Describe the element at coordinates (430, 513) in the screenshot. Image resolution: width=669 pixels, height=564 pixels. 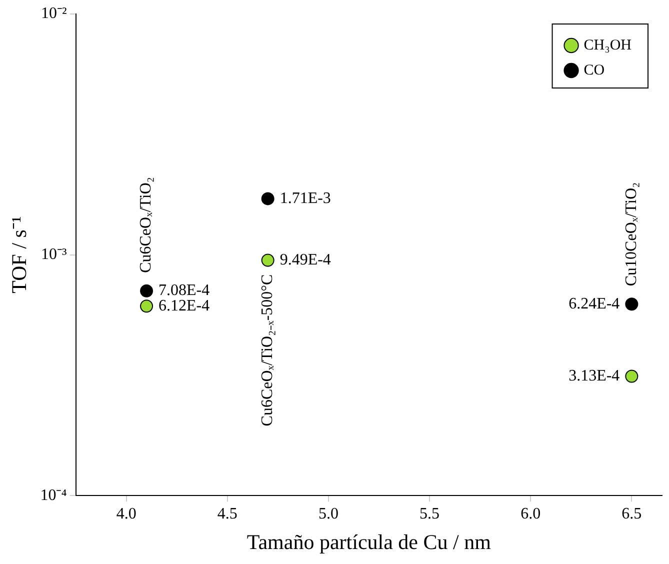
I see `x-tick-label: 5.5` at that location.